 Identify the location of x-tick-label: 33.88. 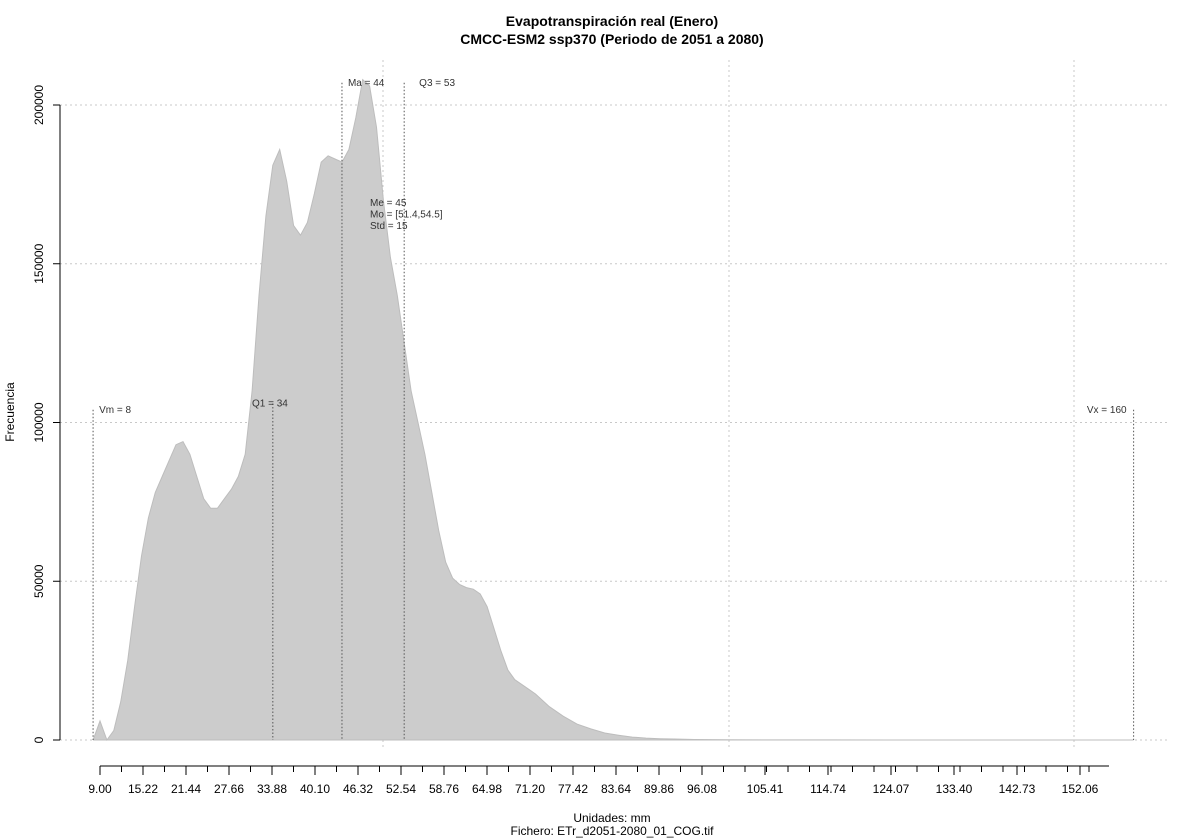
(272, 789).